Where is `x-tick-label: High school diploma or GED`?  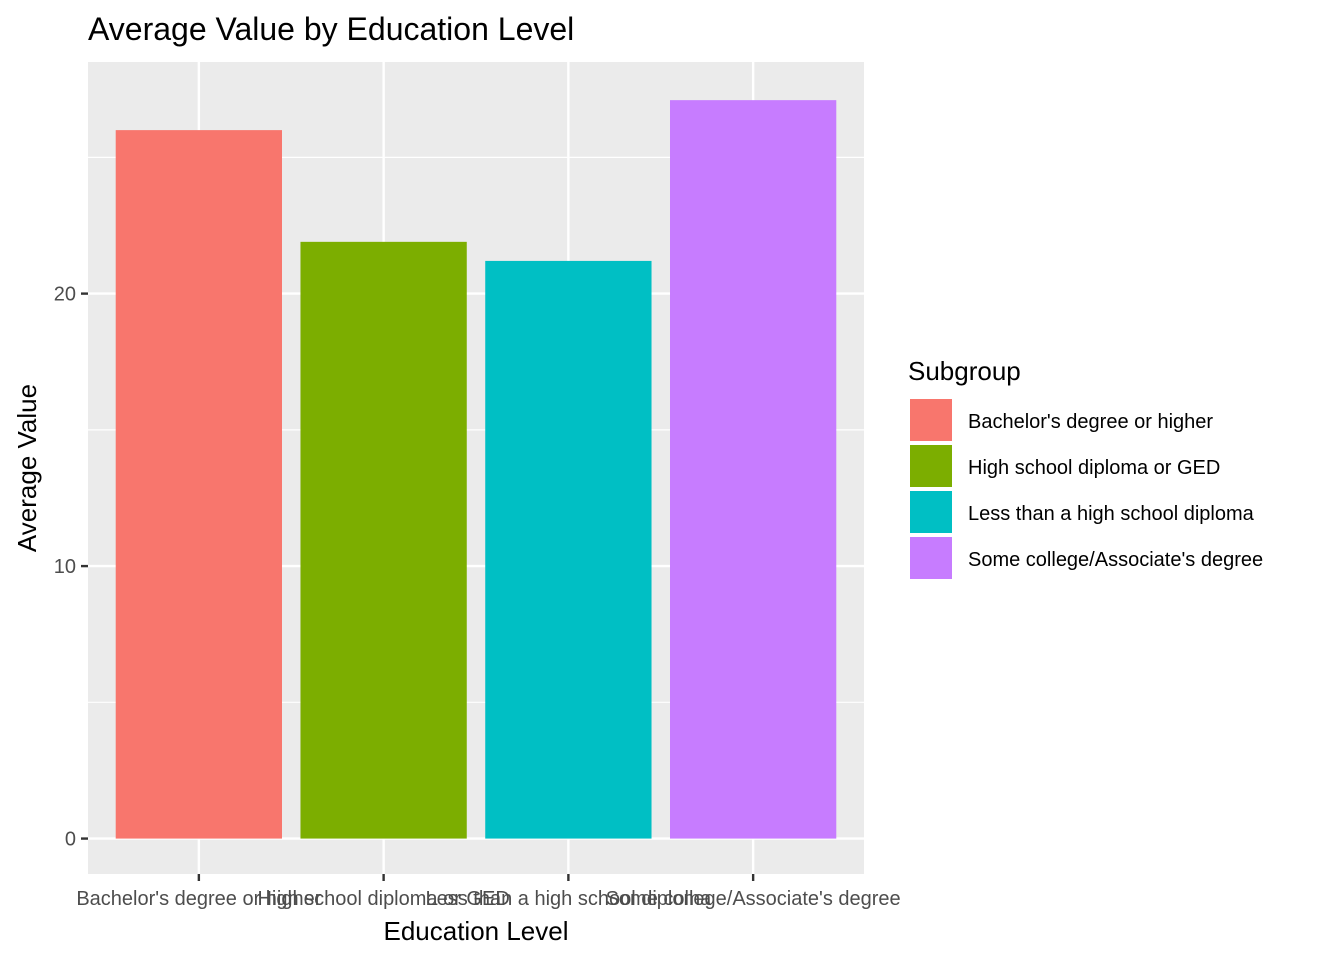 x-tick-label: High school diploma or GED is located at coordinates (383, 899).